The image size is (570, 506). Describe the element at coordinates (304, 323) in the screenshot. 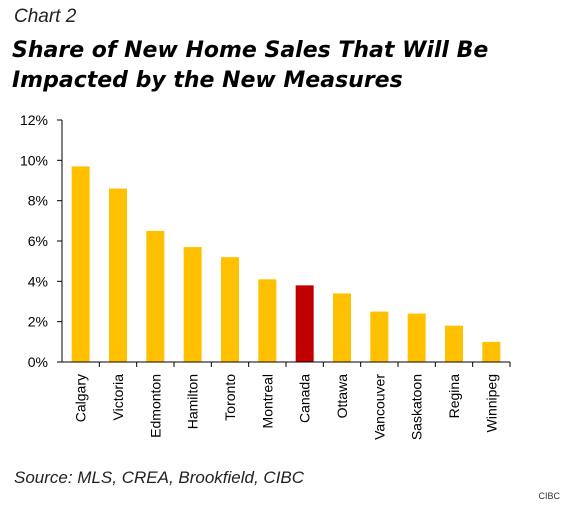

I see `bar-canada` at that location.